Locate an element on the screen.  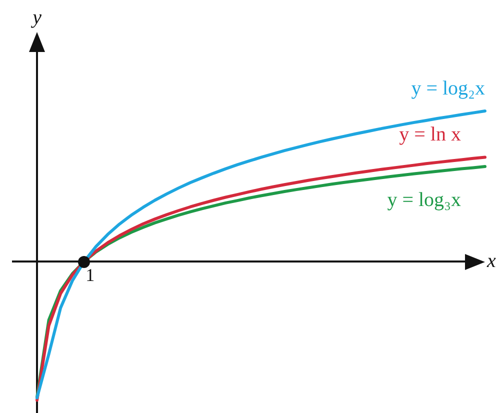
series-label: y = ln x is located at coordinates (430, 134).